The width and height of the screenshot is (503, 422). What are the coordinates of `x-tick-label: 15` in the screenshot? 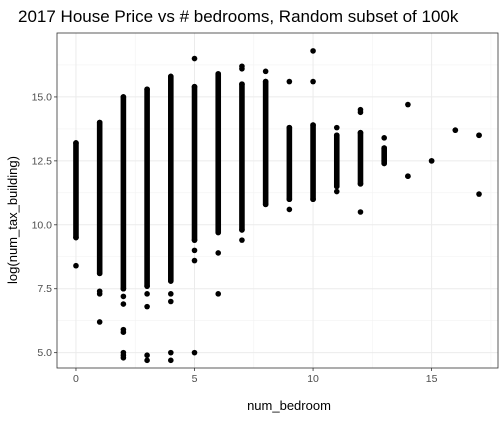 It's located at (432, 379).